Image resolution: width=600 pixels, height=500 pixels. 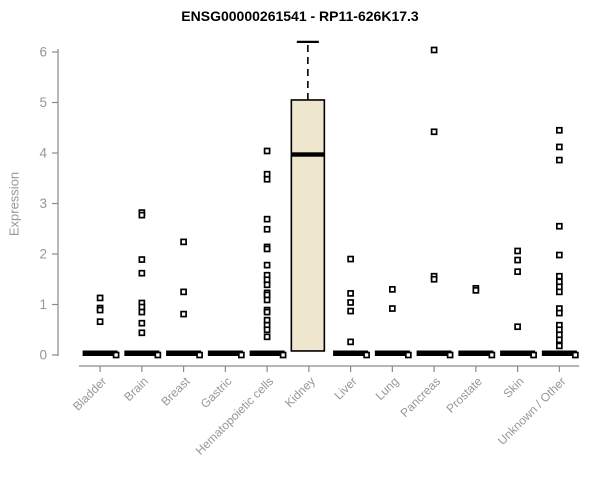 What do you see at coordinates (513, 387) in the screenshot?
I see `x-category-label: Skin` at bounding box center [513, 387].